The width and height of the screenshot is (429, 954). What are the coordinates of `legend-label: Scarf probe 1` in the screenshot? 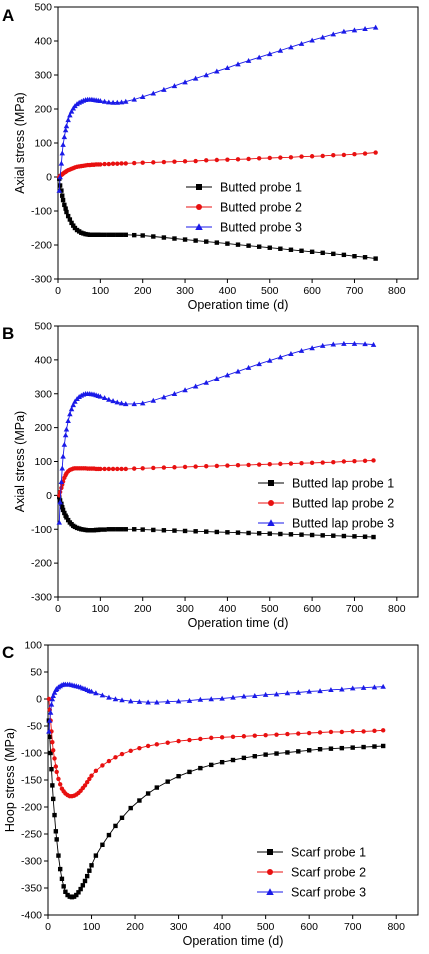 It's located at (328, 853).